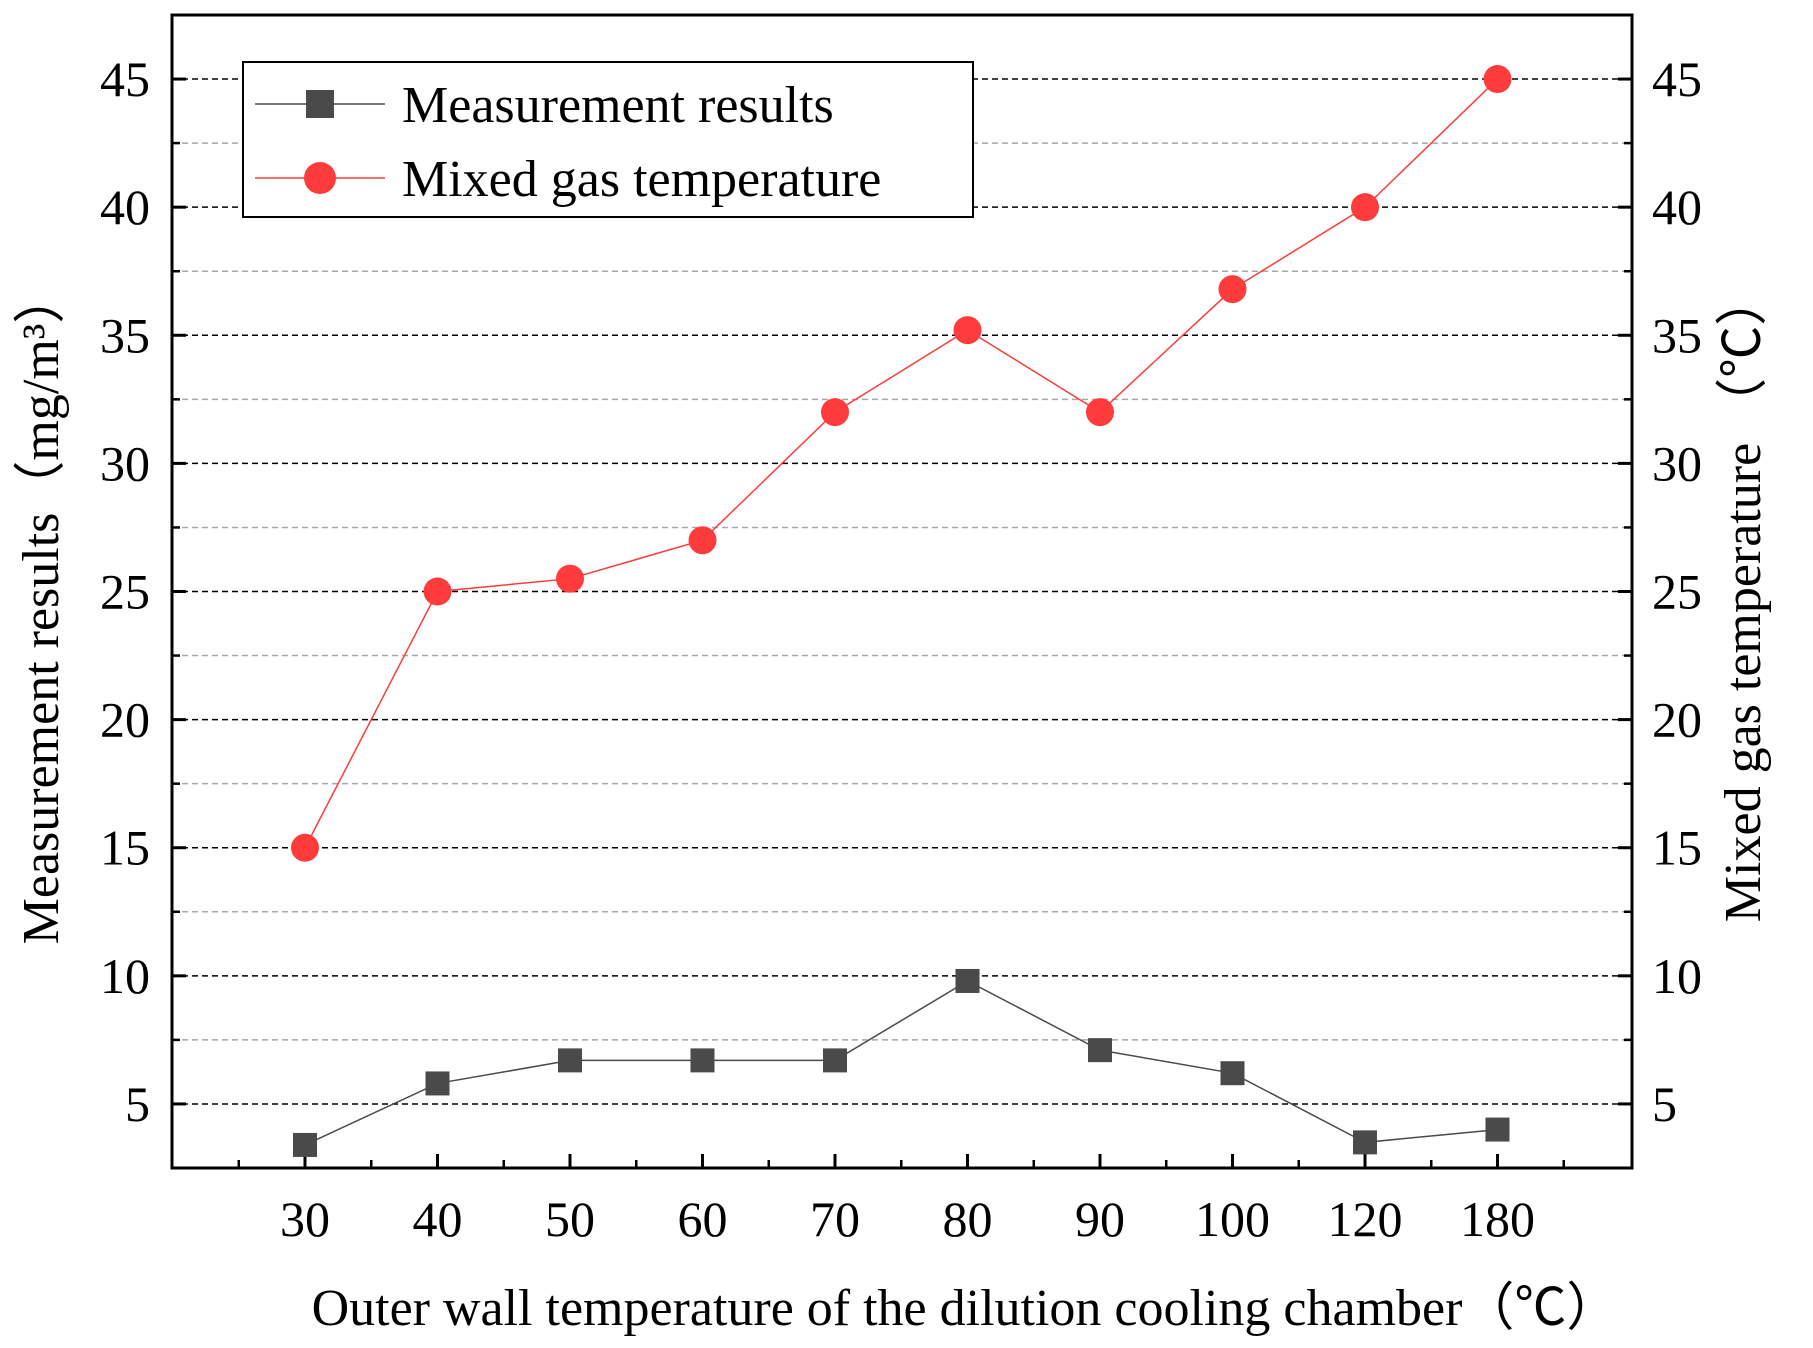  What do you see at coordinates (641, 179) in the screenshot?
I see `legend-label-temperature: Mixed gas temperature` at bounding box center [641, 179].